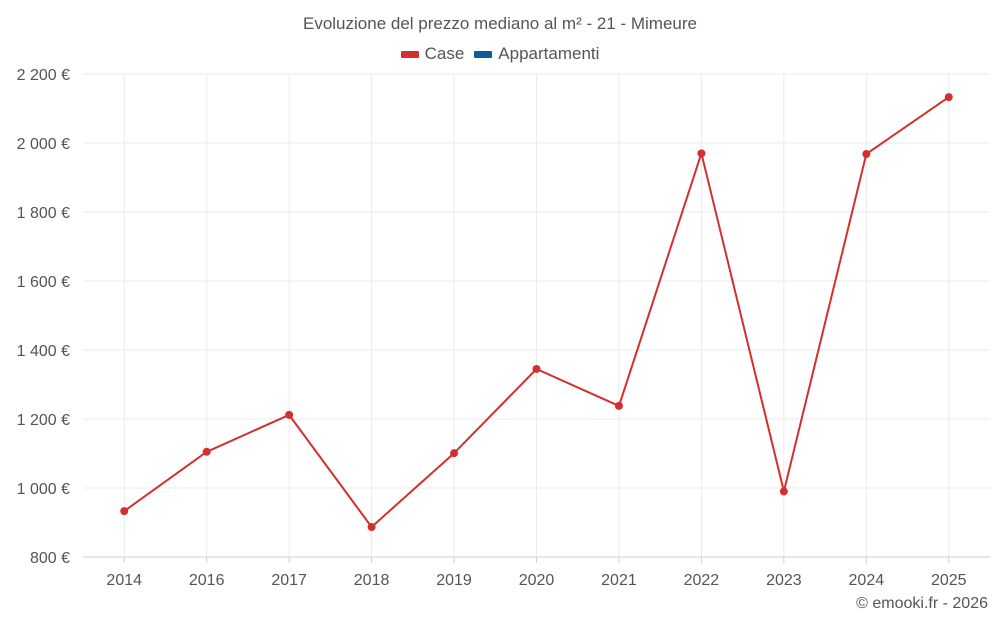 The image size is (1000, 625). What do you see at coordinates (454, 580) in the screenshot?
I see `x-tick-label: 2019` at bounding box center [454, 580].